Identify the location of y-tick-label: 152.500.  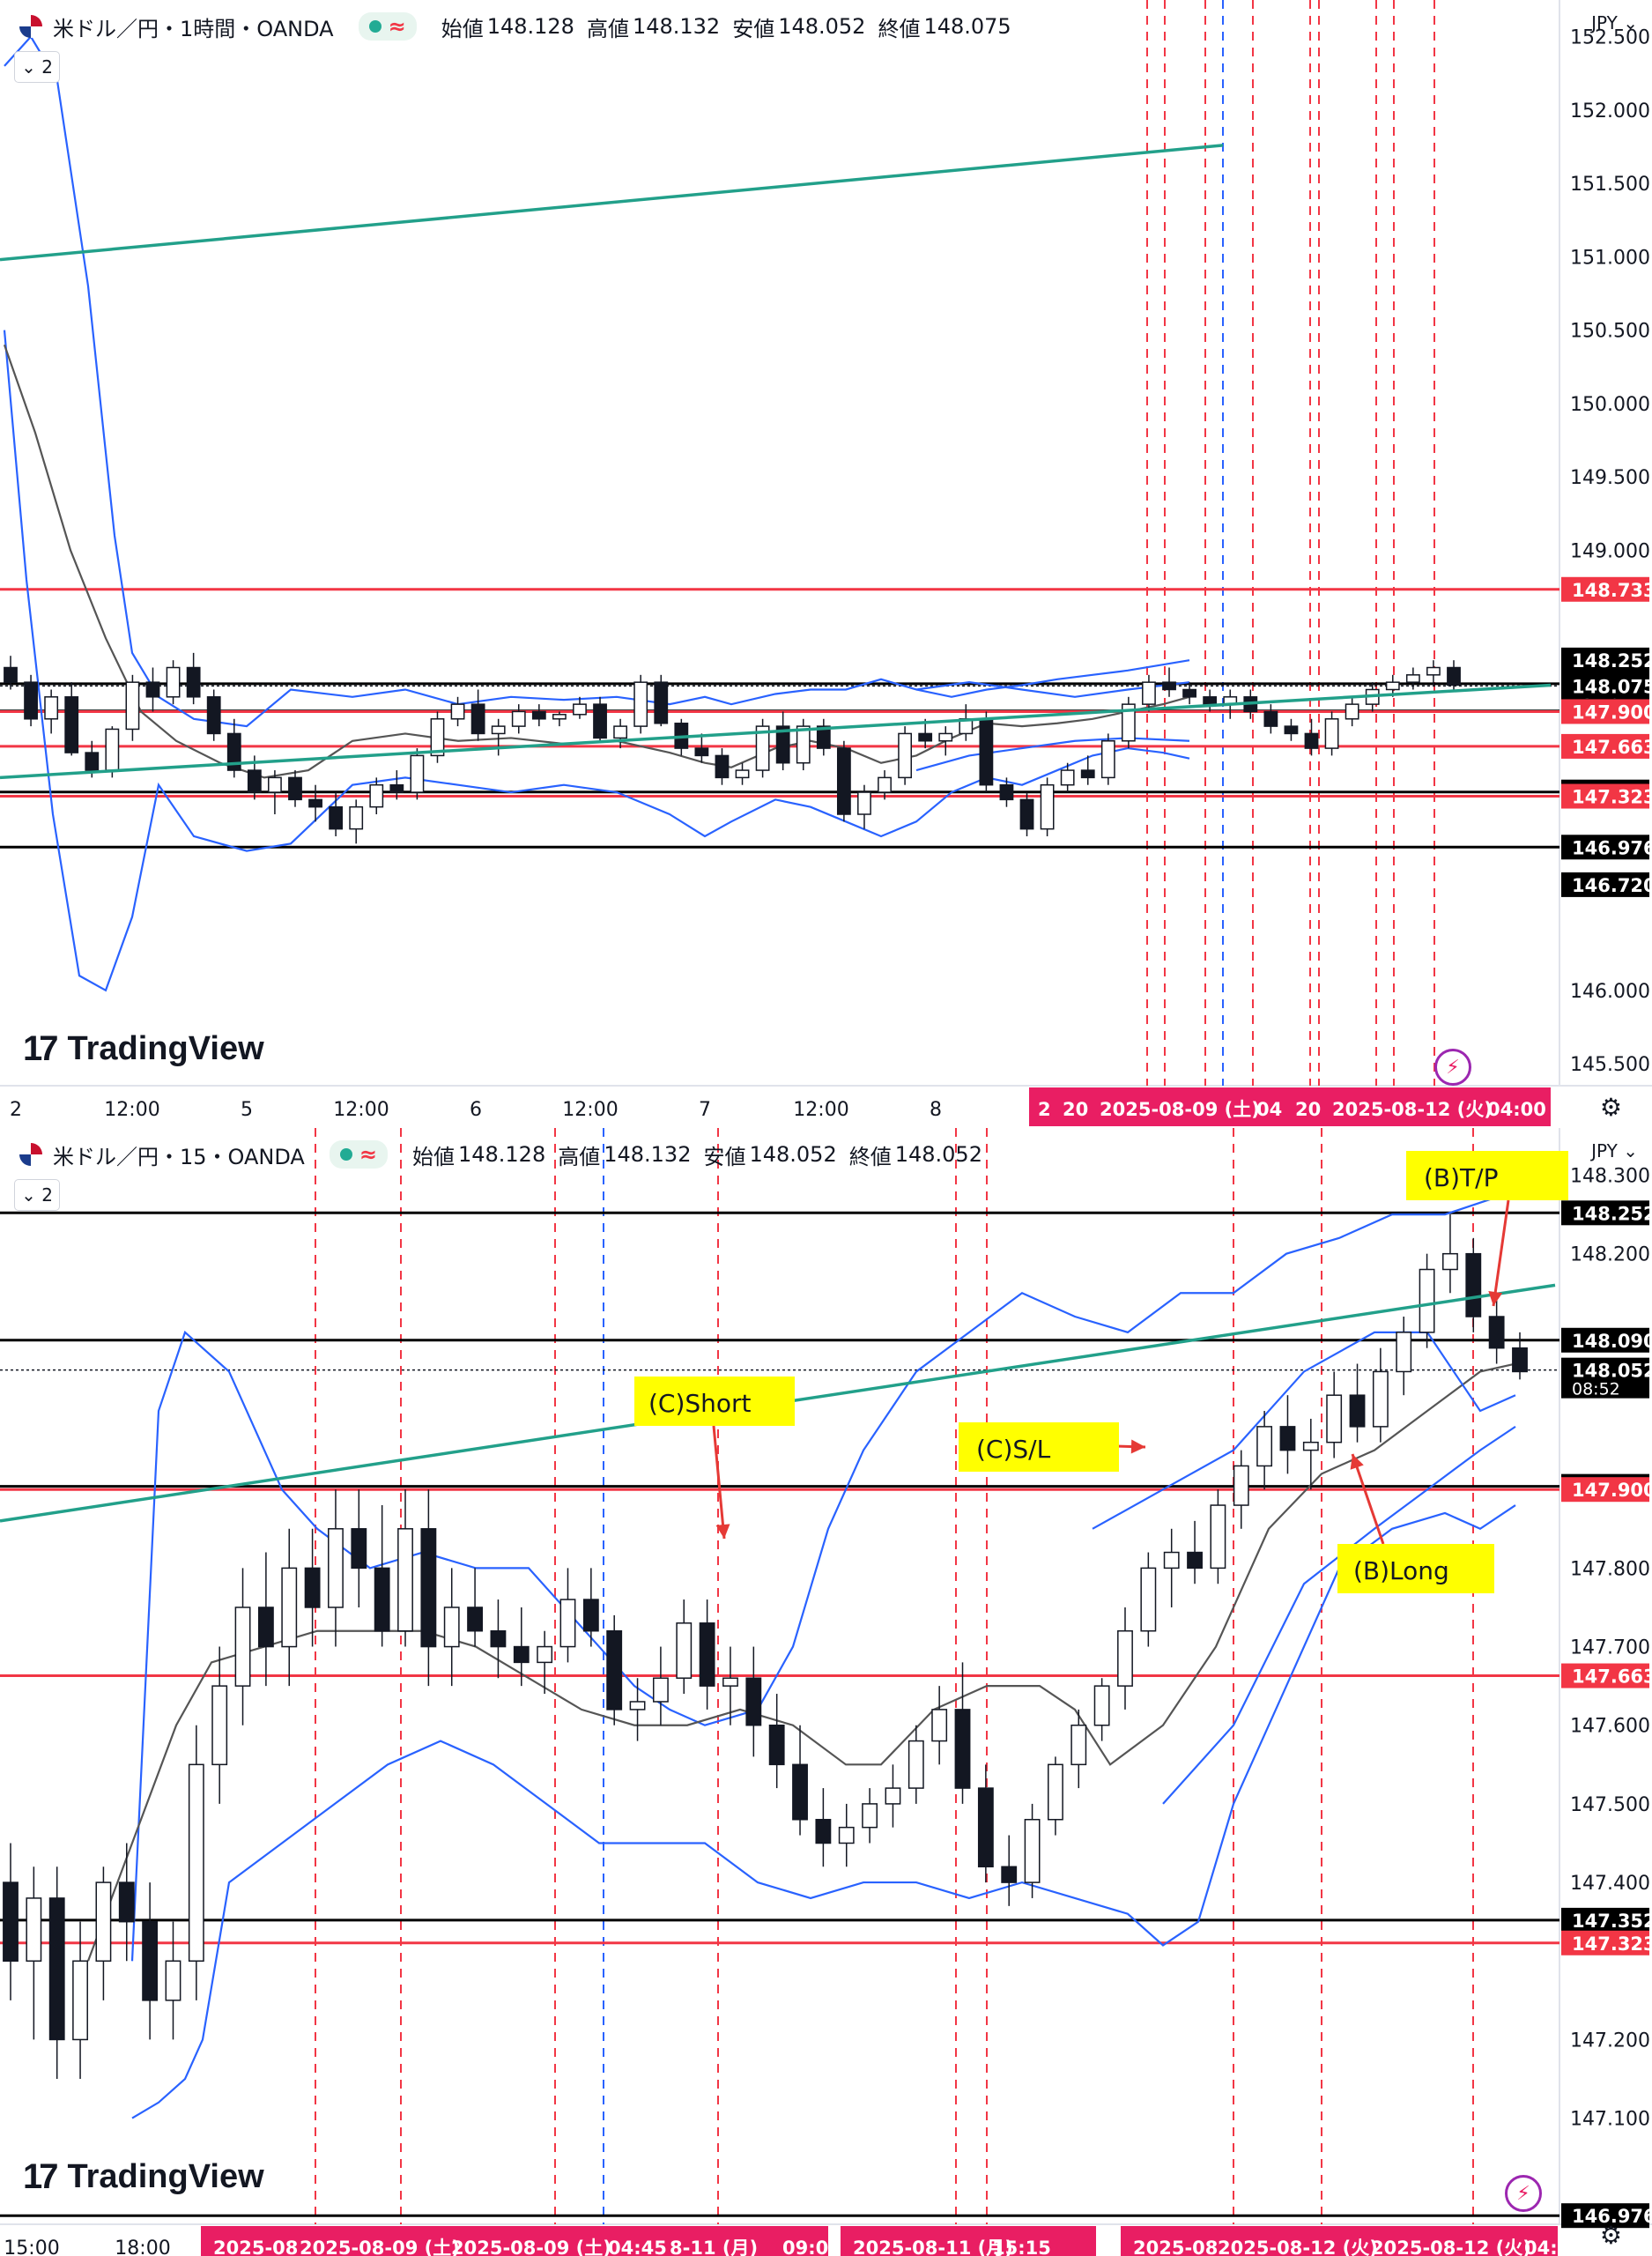
(1610, 38).